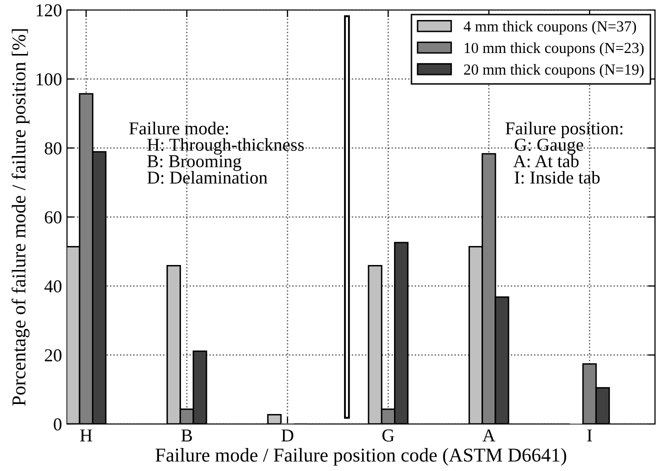 This screenshot has width=662, height=471. What do you see at coordinates (288, 436) in the screenshot?
I see `x-tick-label: D` at bounding box center [288, 436].